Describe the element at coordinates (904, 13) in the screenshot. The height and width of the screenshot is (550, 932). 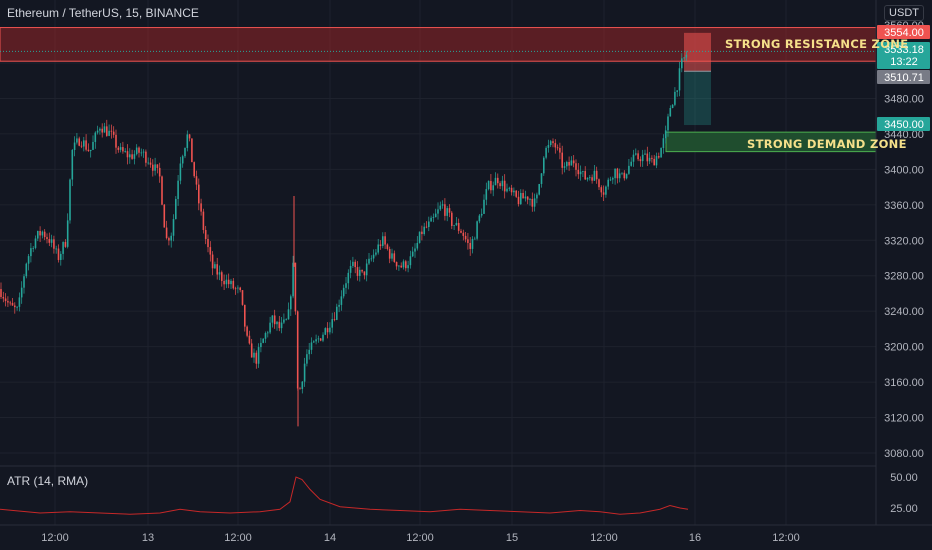
I see `currency-button: USDT` at that location.